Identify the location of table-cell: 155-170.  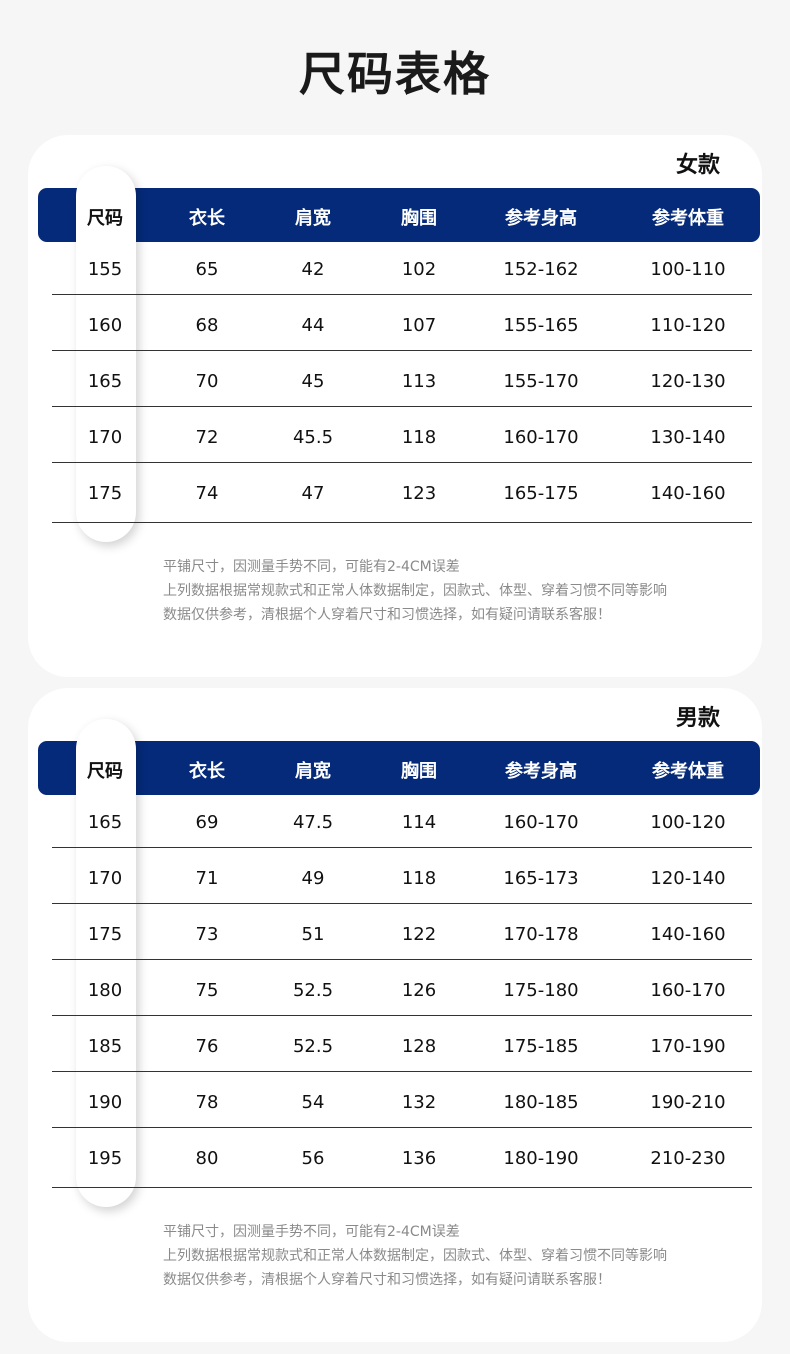
(541, 381).